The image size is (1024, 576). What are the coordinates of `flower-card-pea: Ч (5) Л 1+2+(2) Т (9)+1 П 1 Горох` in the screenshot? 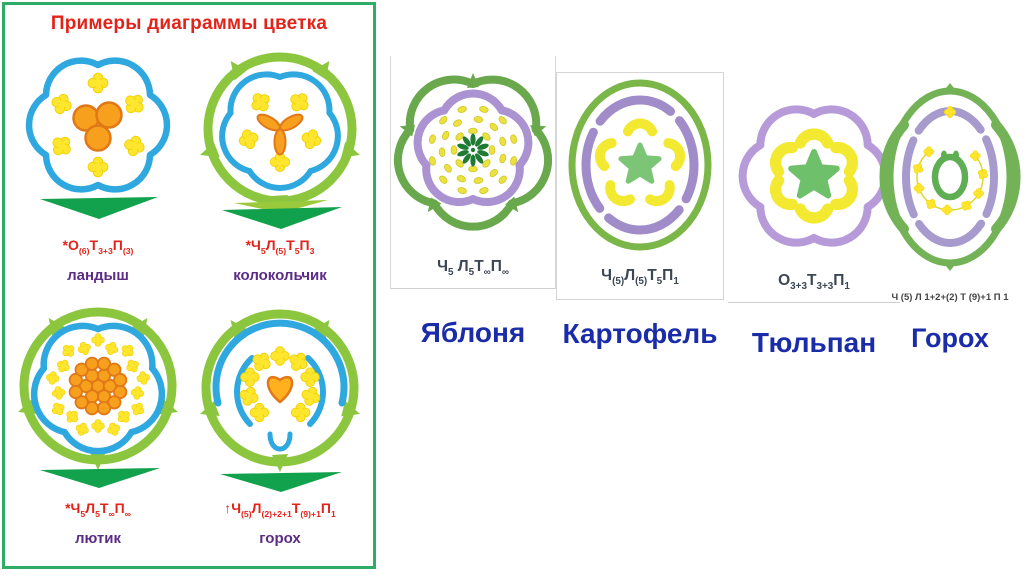 It's located at (950, 217).